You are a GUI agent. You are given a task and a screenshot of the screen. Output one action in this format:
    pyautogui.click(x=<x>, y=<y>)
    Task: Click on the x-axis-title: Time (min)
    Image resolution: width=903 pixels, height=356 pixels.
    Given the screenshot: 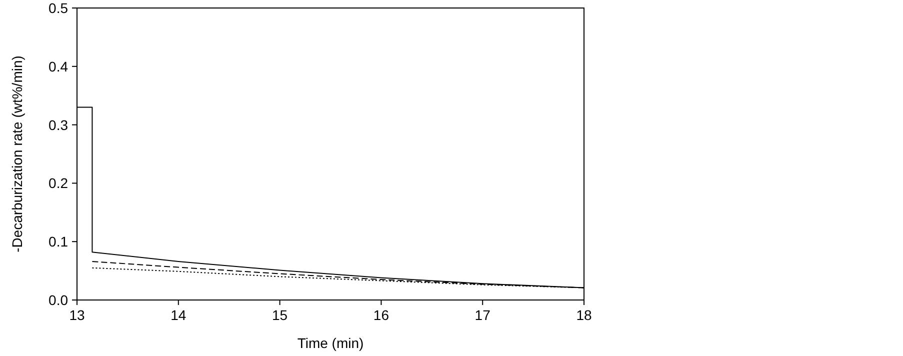 What is the action you would take?
    pyautogui.click(x=330, y=343)
    